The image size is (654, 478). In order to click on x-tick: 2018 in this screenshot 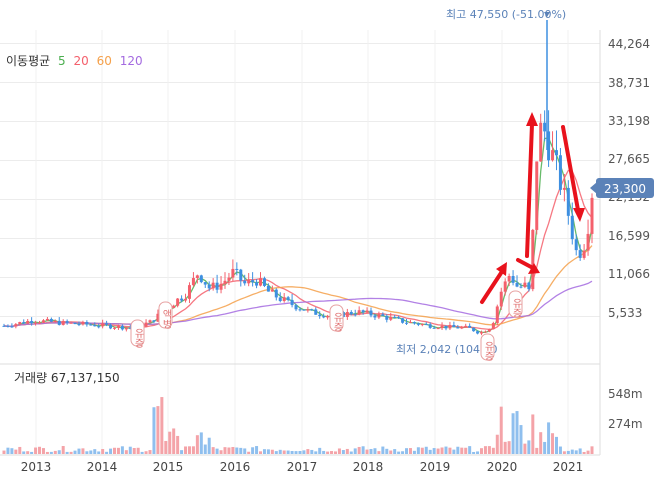, I will do `click(368, 467)`.